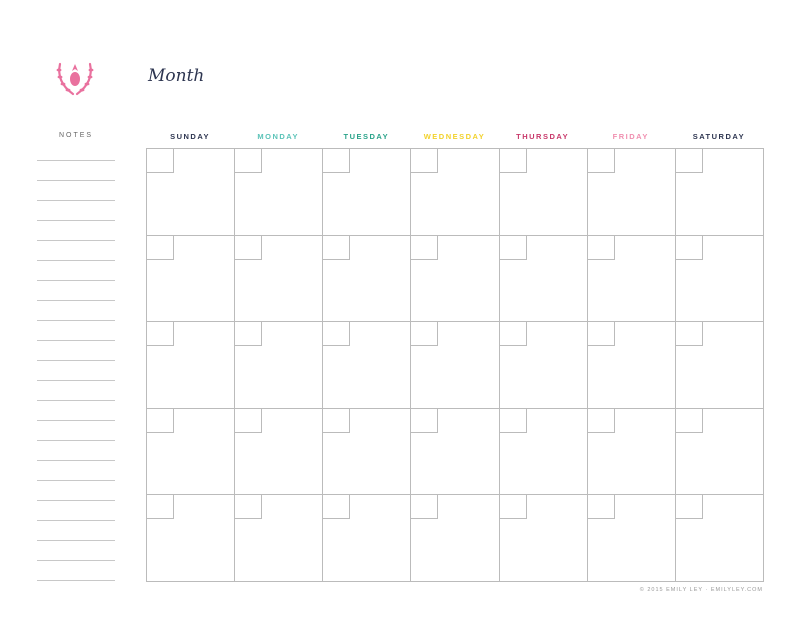 Image resolution: width=800 pixels, height=618 pixels. Describe the element at coordinates (75, 79) in the screenshot. I see `pineapple-laurel-icon` at that location.